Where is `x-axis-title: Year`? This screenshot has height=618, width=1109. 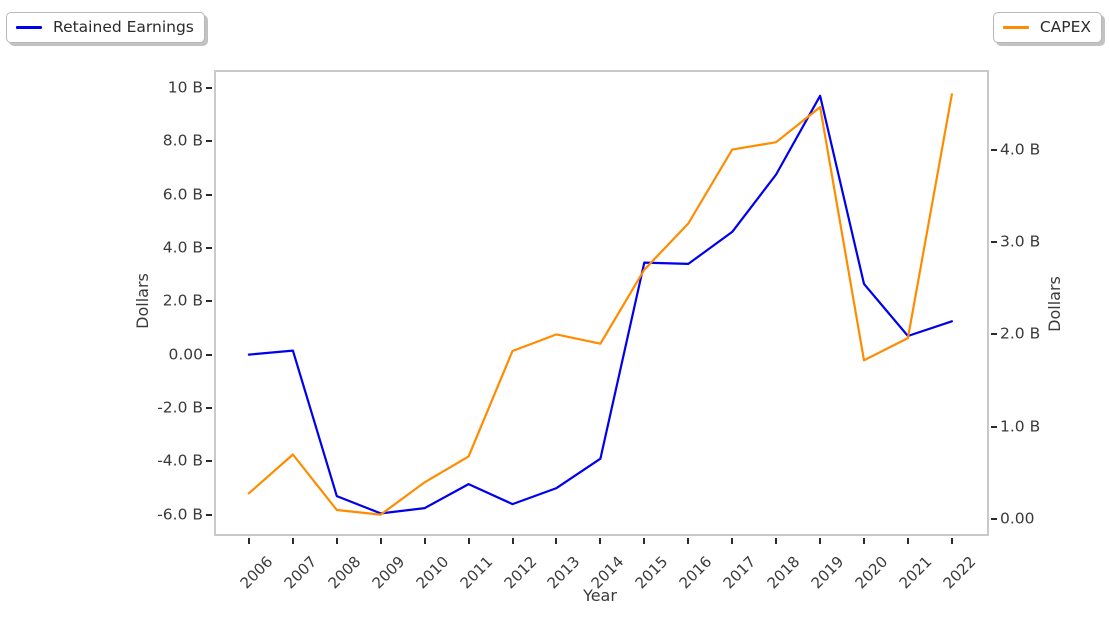 x-axis-title: Year is located at coordinates (600, 595).